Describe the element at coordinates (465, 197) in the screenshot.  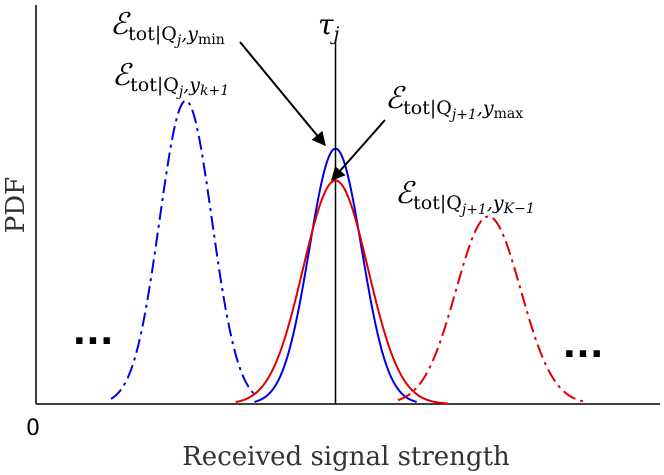
I see `annotation-etot-qj1-yk-1: ℰtot|Qj+1,yK−1` at that location.